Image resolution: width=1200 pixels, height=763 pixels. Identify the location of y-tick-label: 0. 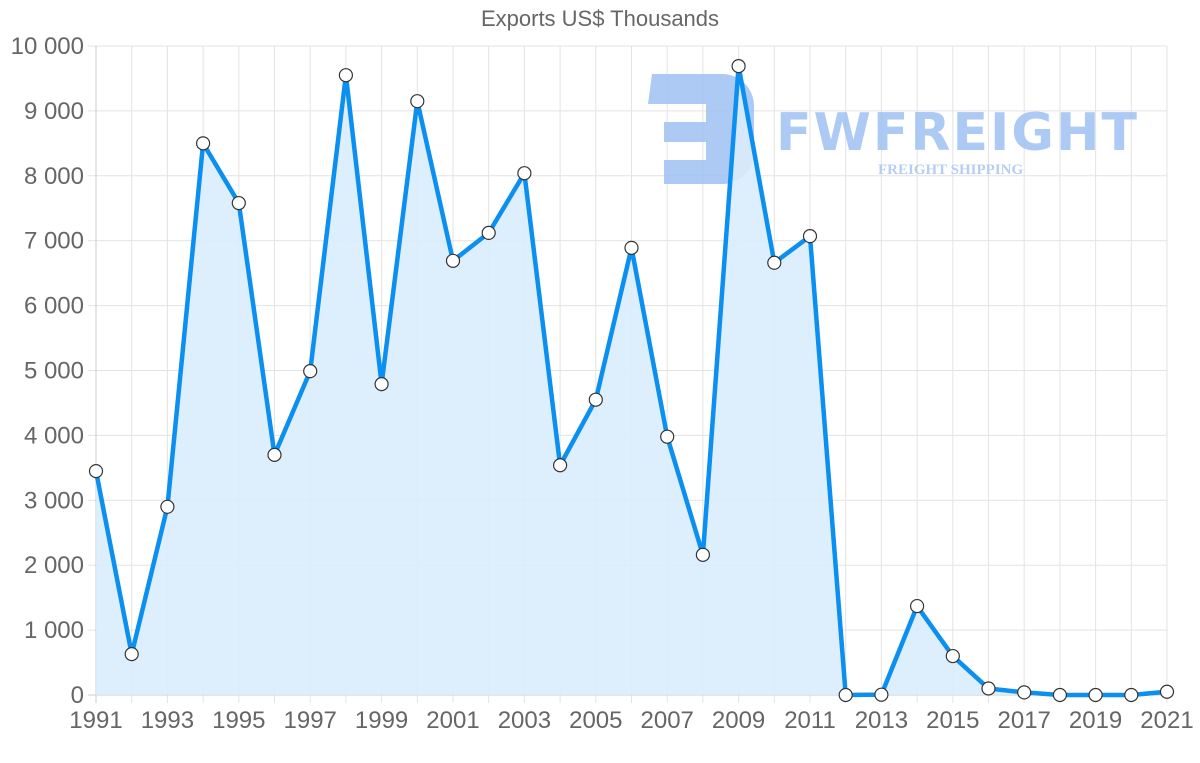
(77, 695).